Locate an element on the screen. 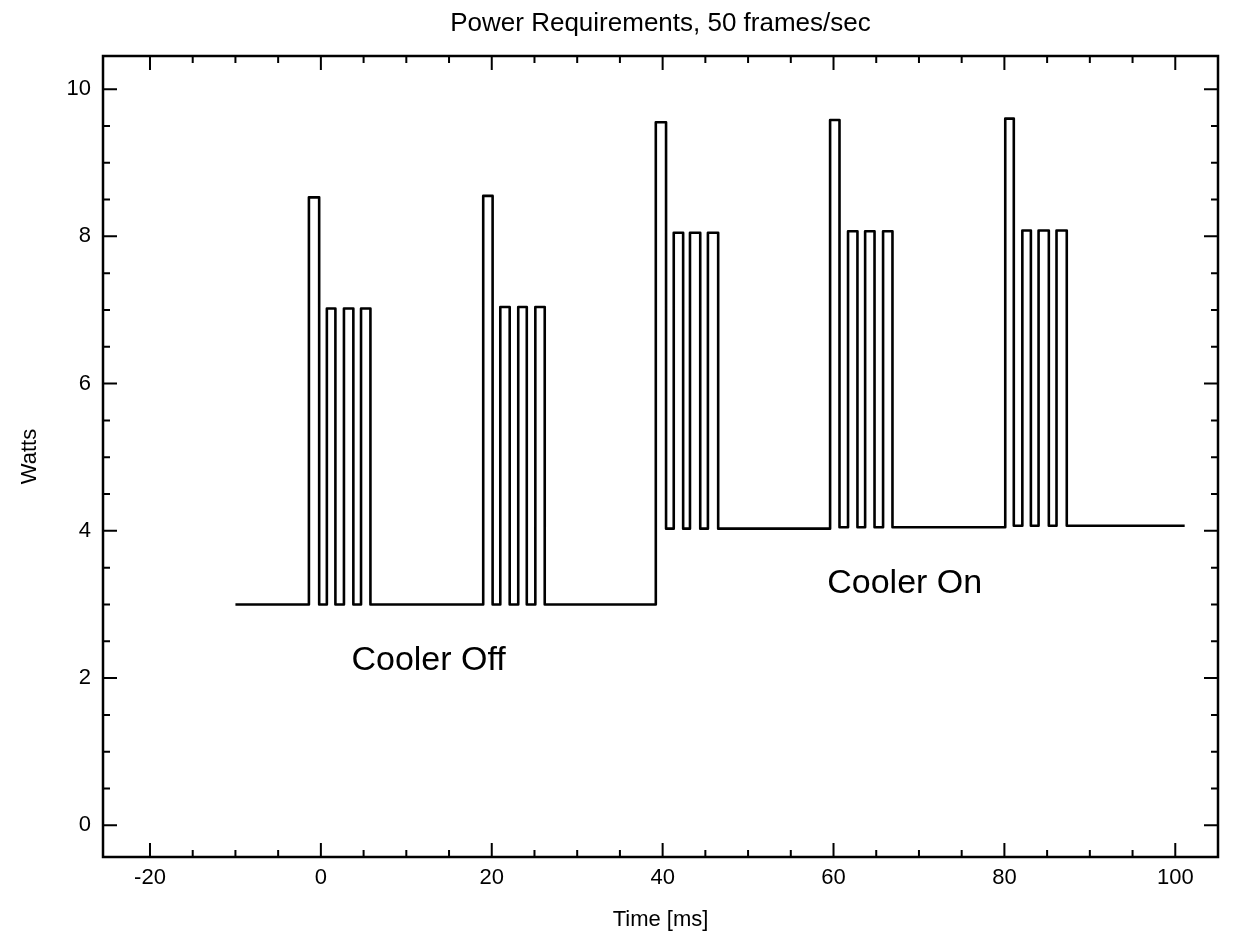 The width and height of the screenshot is (1244, 941). chart-title: Power Requirements, 50 frames/sec is located at coordinates (660, 22).